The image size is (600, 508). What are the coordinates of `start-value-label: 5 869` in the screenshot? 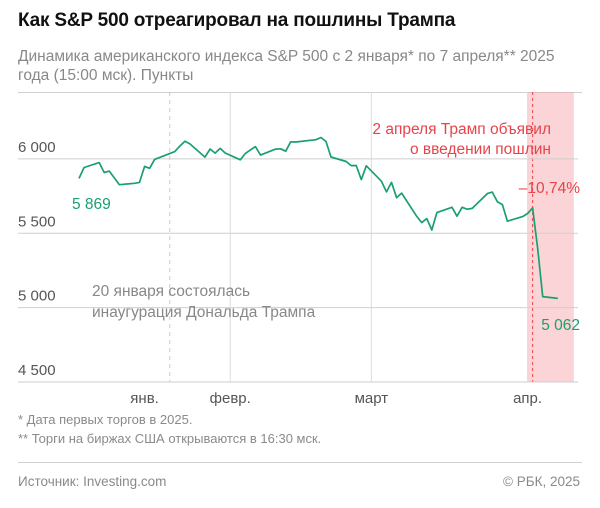 It's located at (91, 204).